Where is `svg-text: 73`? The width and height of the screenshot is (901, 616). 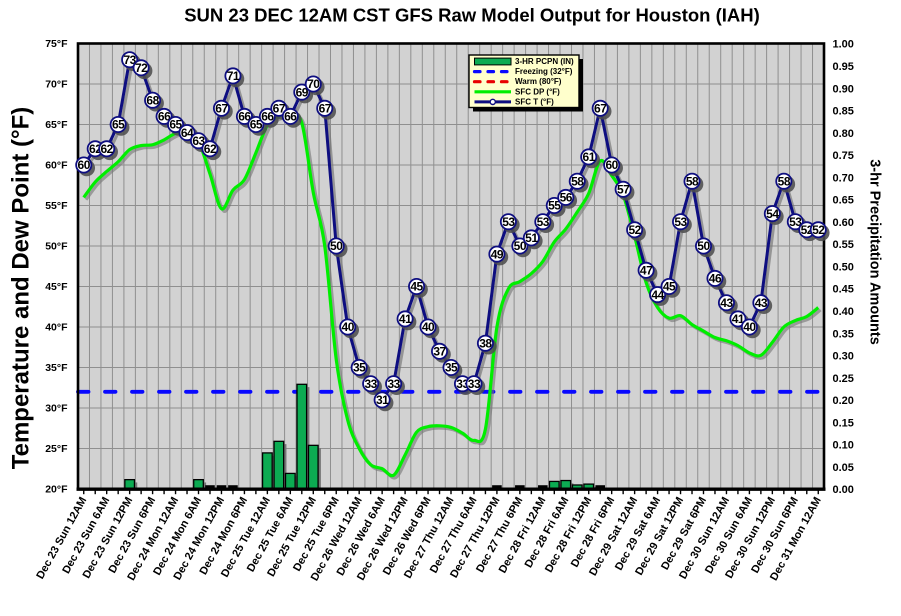
svg-text: 73 is located at coordinates (129, 60).